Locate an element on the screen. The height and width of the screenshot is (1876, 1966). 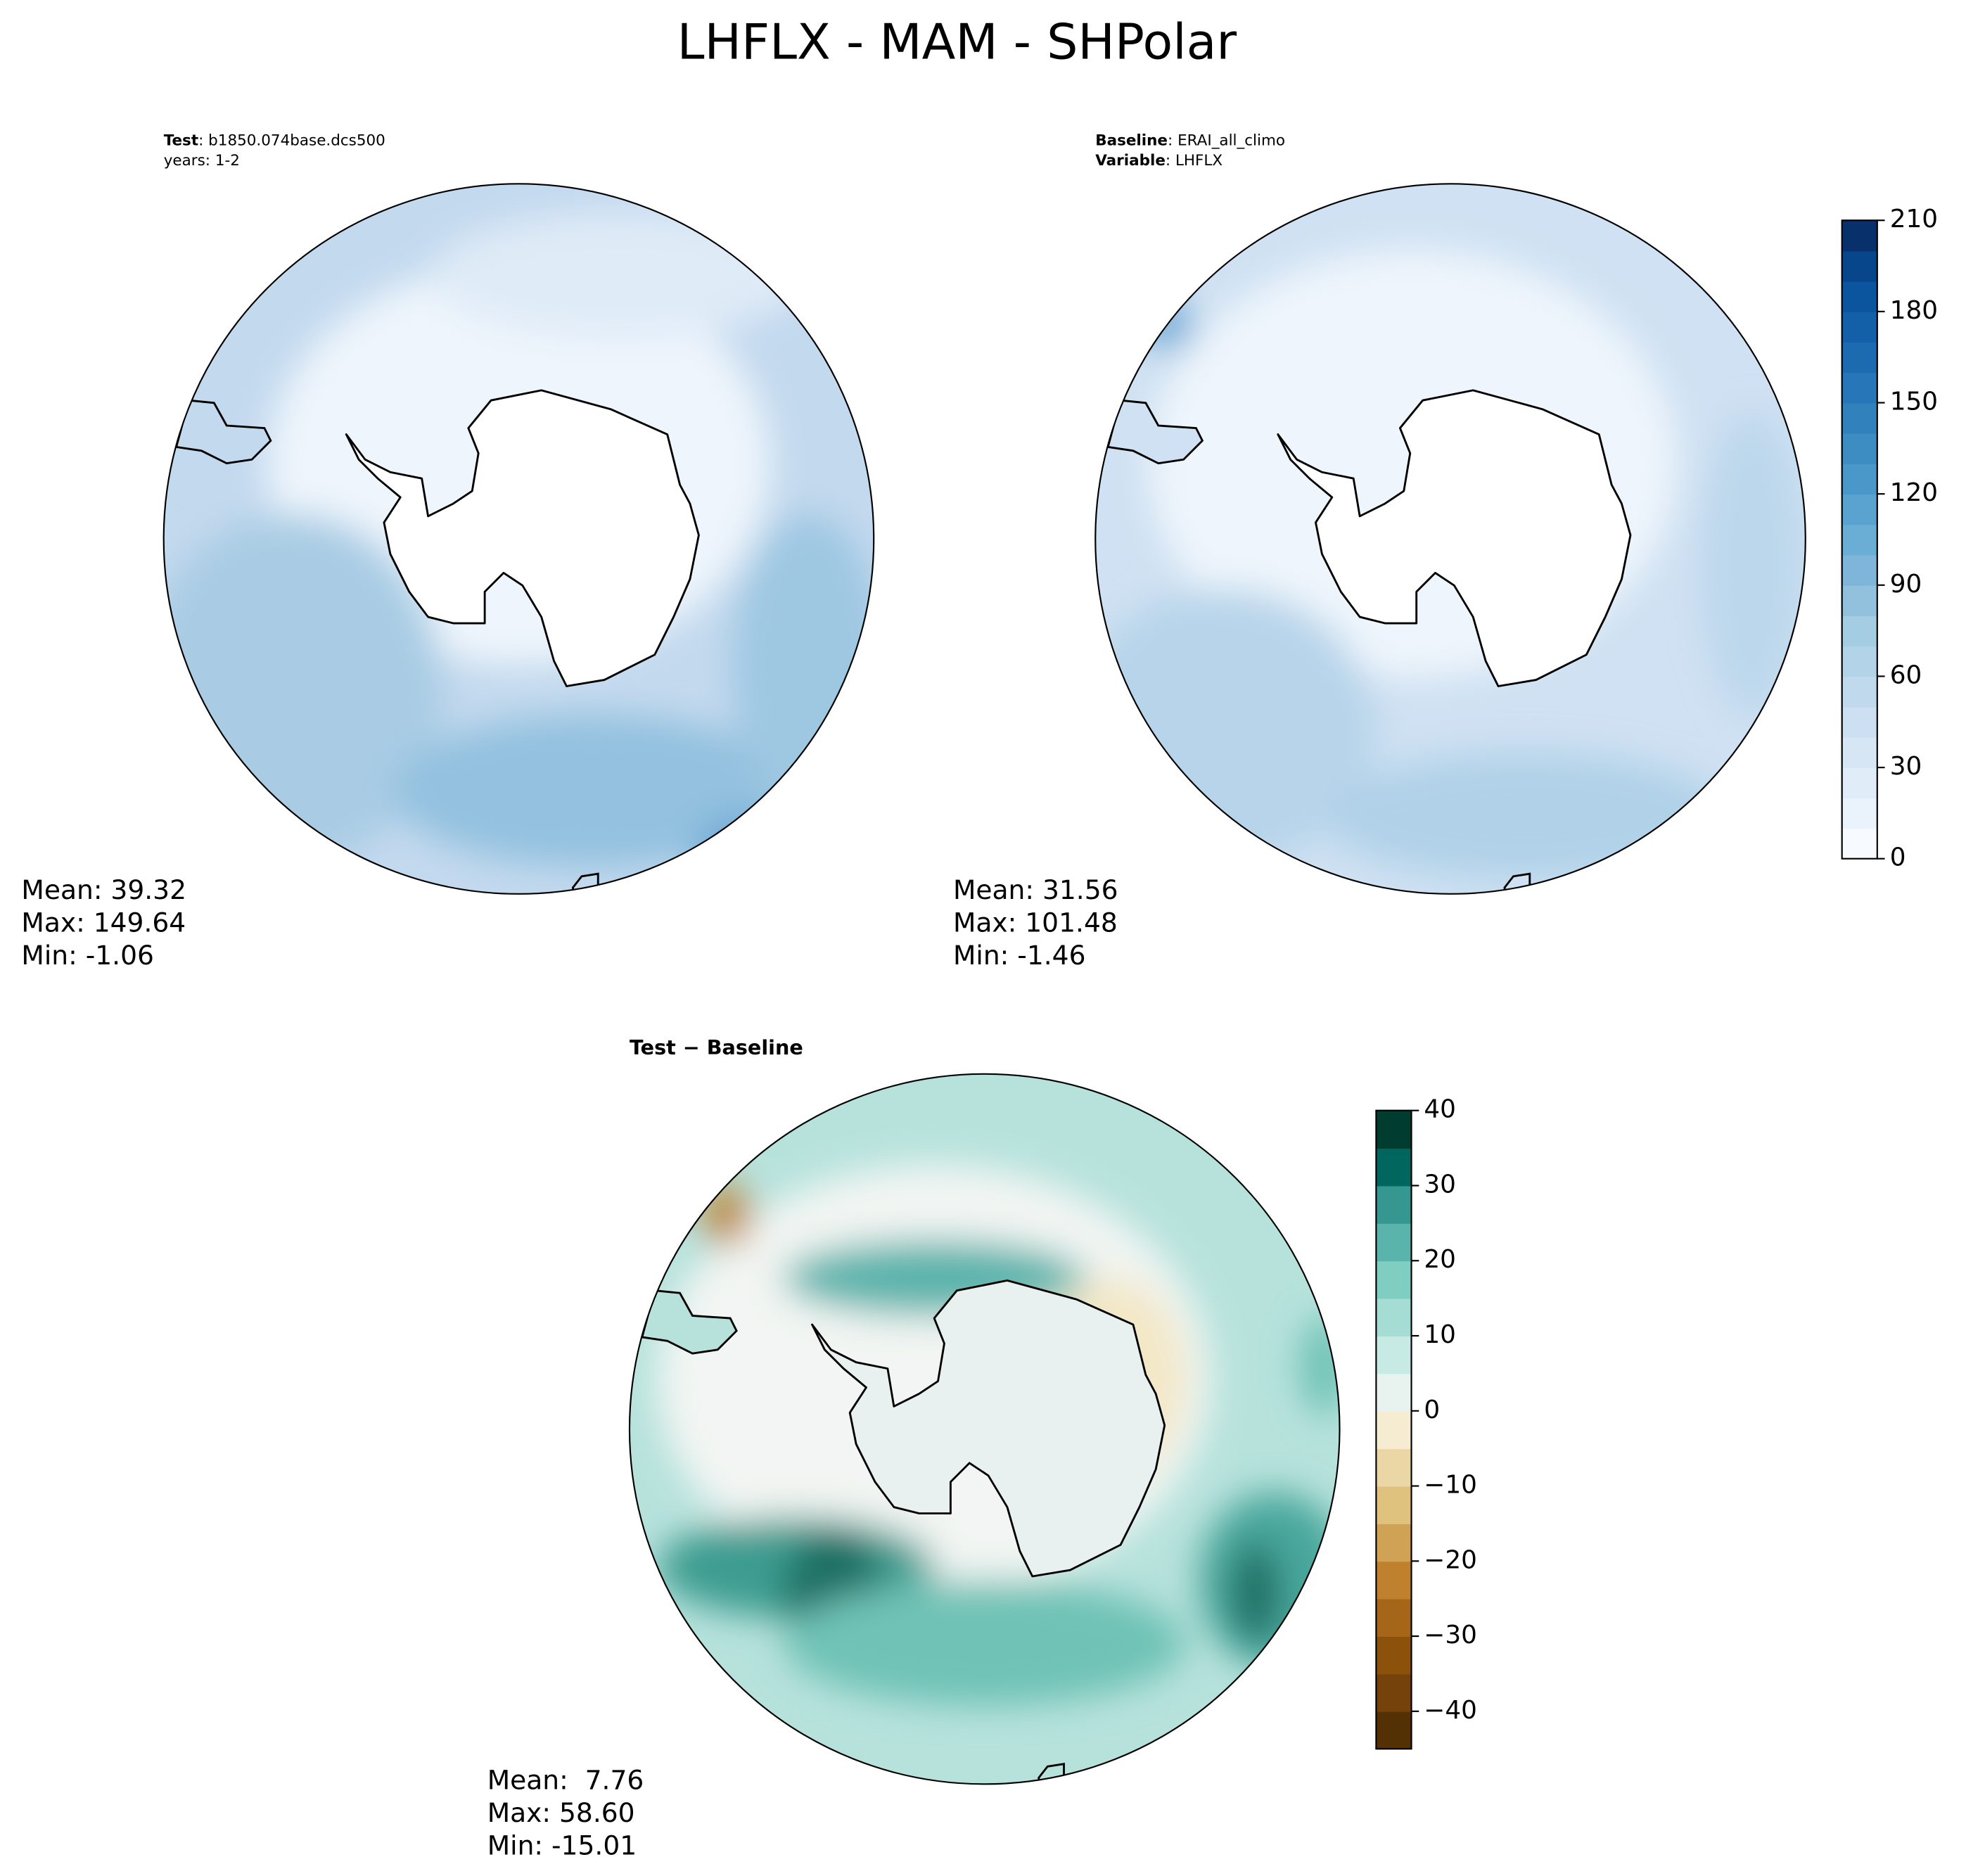
stat-text: Mean: 39.32 is located at coordinates (103, 889).